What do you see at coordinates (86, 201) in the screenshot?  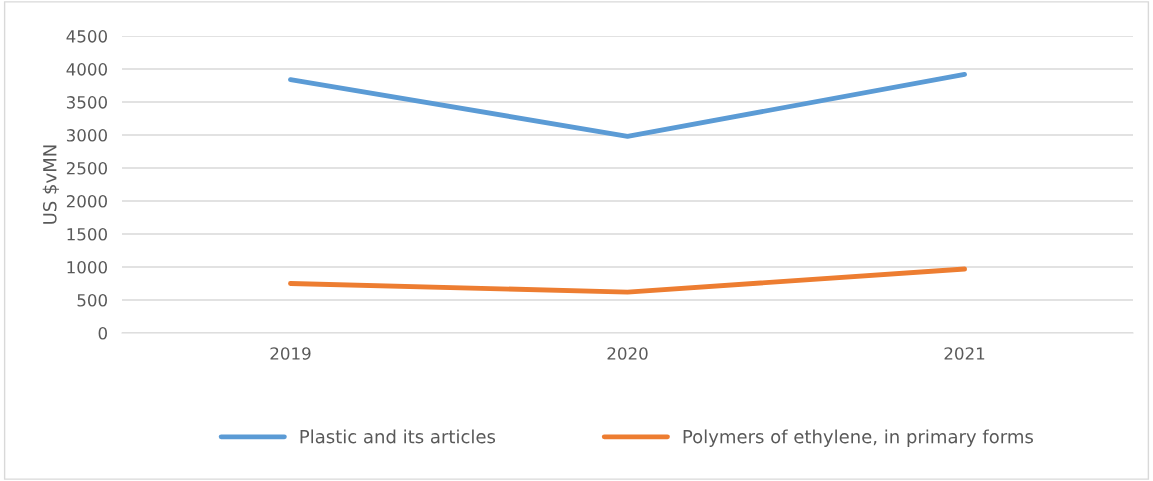 I see `y-tick-label: 2000` at bounding box center [86, 201].